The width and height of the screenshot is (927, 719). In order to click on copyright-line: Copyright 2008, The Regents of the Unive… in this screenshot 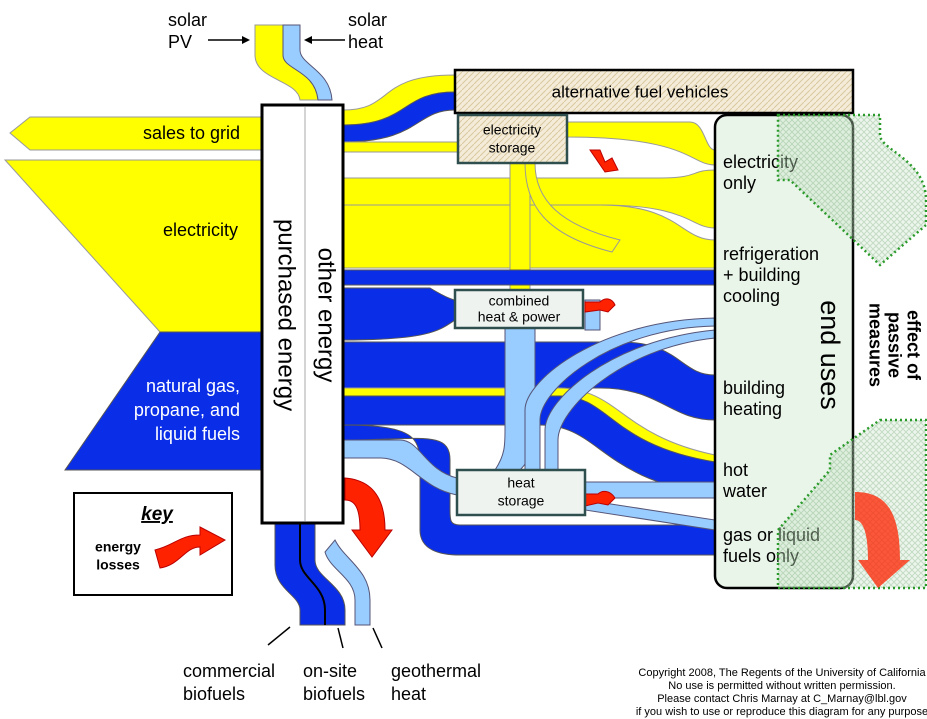, I will do `click(782, 673)`.